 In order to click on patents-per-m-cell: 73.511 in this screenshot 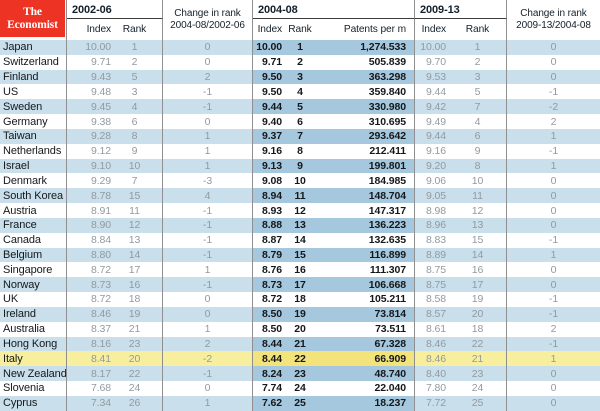, I will do `click(364, 329)`.